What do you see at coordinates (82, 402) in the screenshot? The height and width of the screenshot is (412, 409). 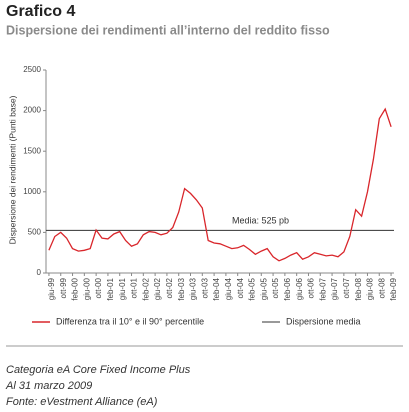 I see `note: Fonte: eVestment Alliance (eA)` at bounding box center [82, 402].